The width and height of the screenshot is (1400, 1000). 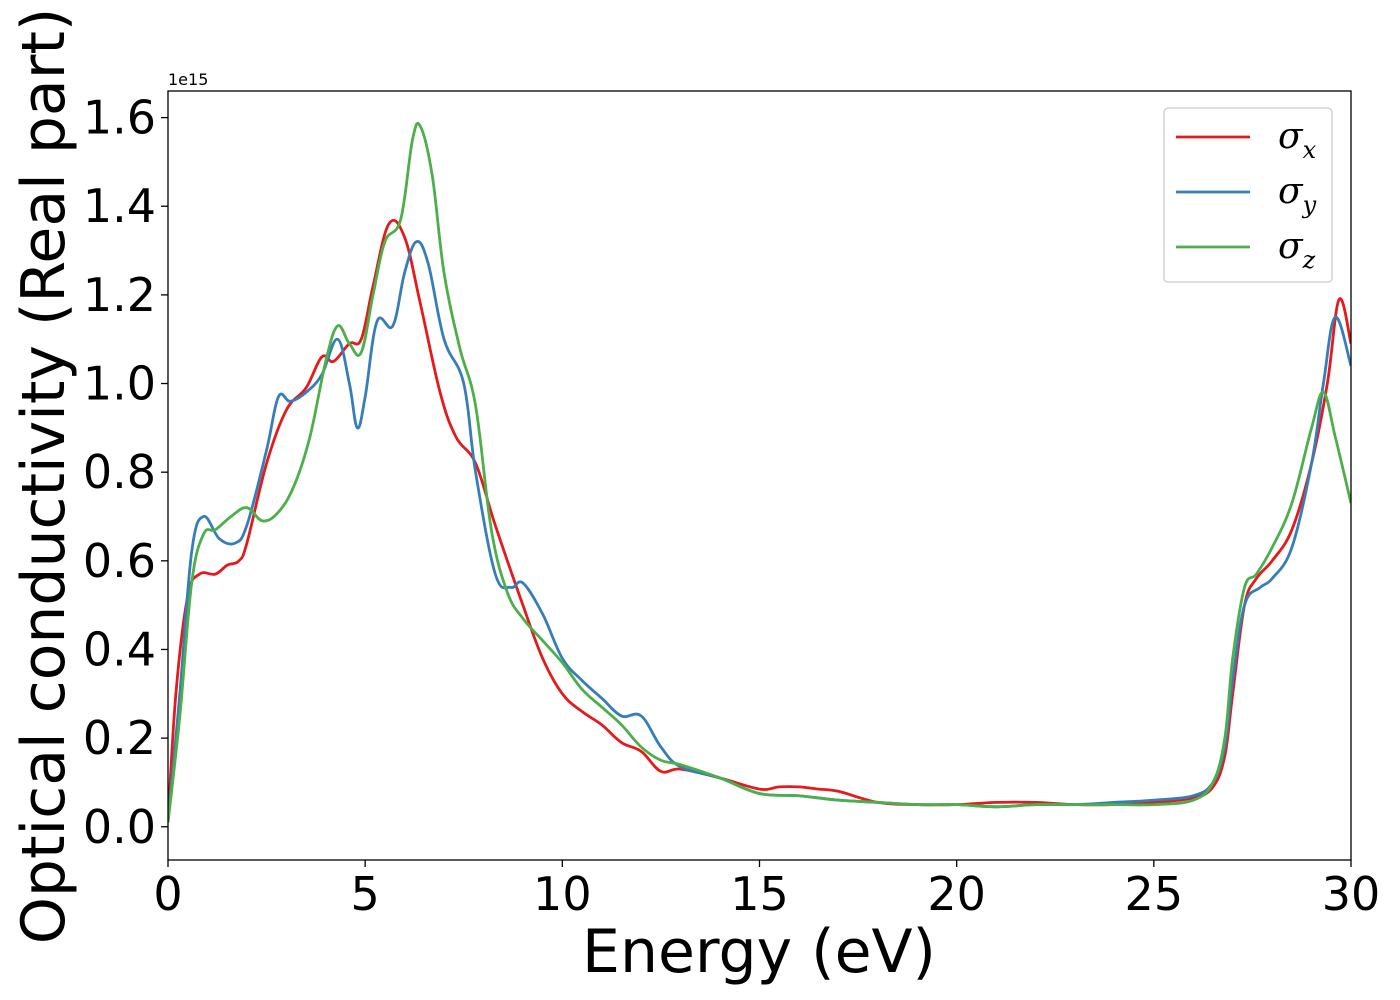 What do you see at coordinates (1310, 150) in the screenshot?
I see `legend-label-subscript: x` at bounding box center [1310, 150].